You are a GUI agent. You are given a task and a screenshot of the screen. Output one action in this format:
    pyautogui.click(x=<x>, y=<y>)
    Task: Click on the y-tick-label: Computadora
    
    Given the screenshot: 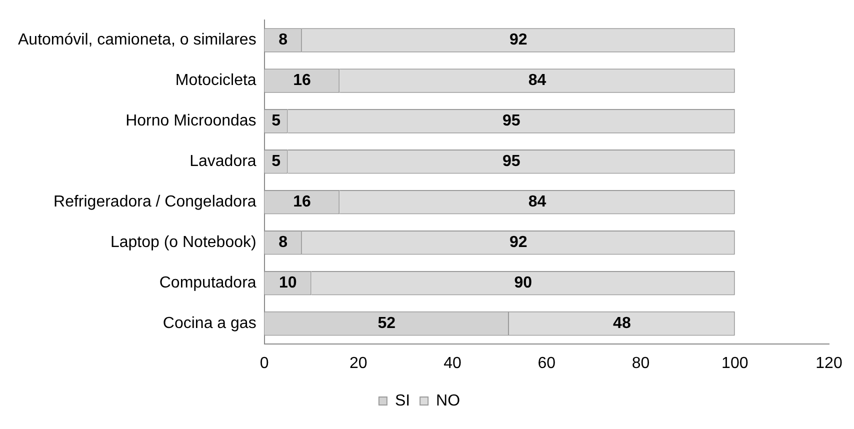 What is the action you would take?
    pyautogui.click(x=207, y=283)
    